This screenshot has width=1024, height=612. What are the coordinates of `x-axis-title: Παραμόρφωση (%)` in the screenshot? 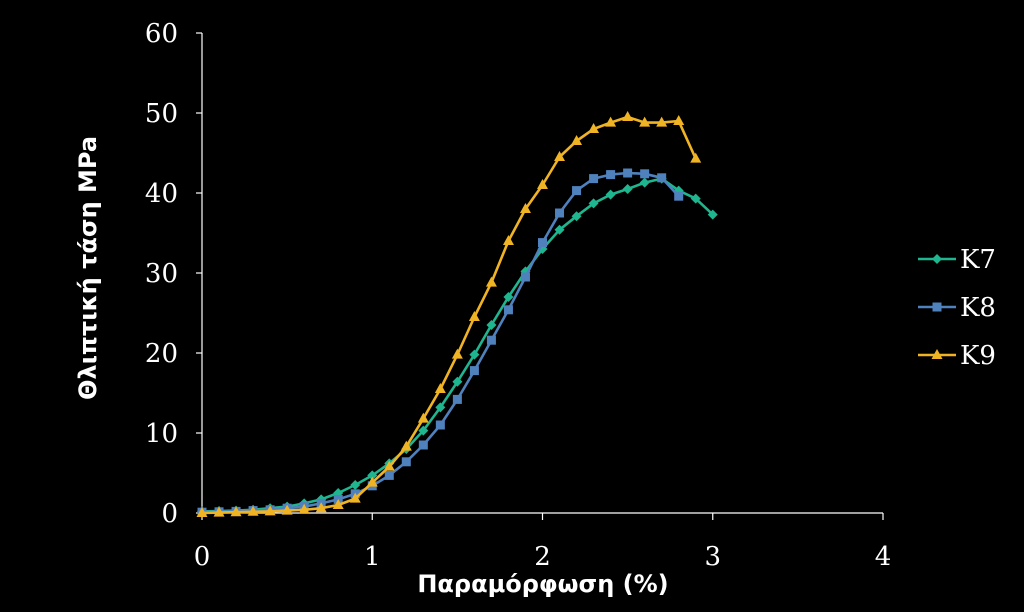 It's located at (542, 584).